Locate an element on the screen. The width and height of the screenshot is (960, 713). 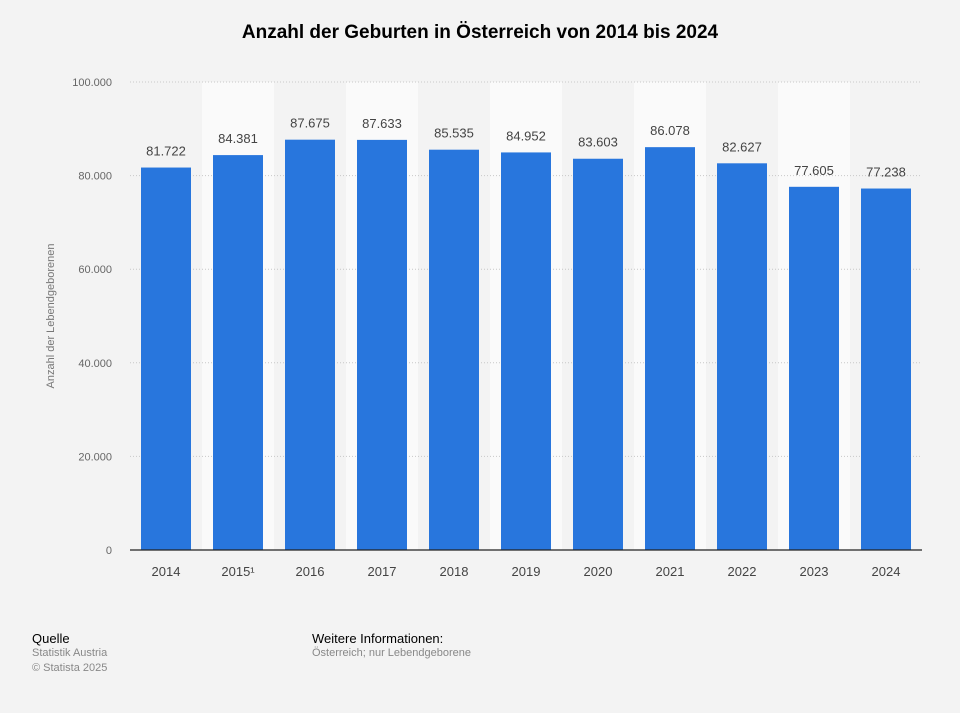
x-tick-label: 2021 is located at coordinates (670, 571).